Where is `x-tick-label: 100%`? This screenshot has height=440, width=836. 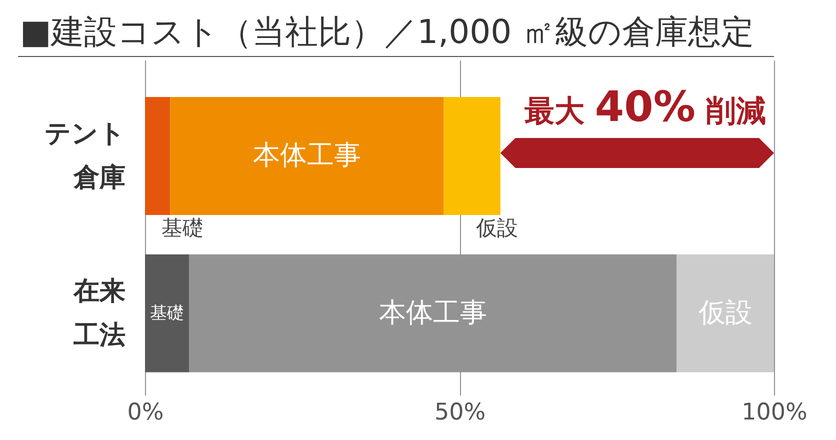
x-tick-label: 100% is located at coordinates (775, 413).